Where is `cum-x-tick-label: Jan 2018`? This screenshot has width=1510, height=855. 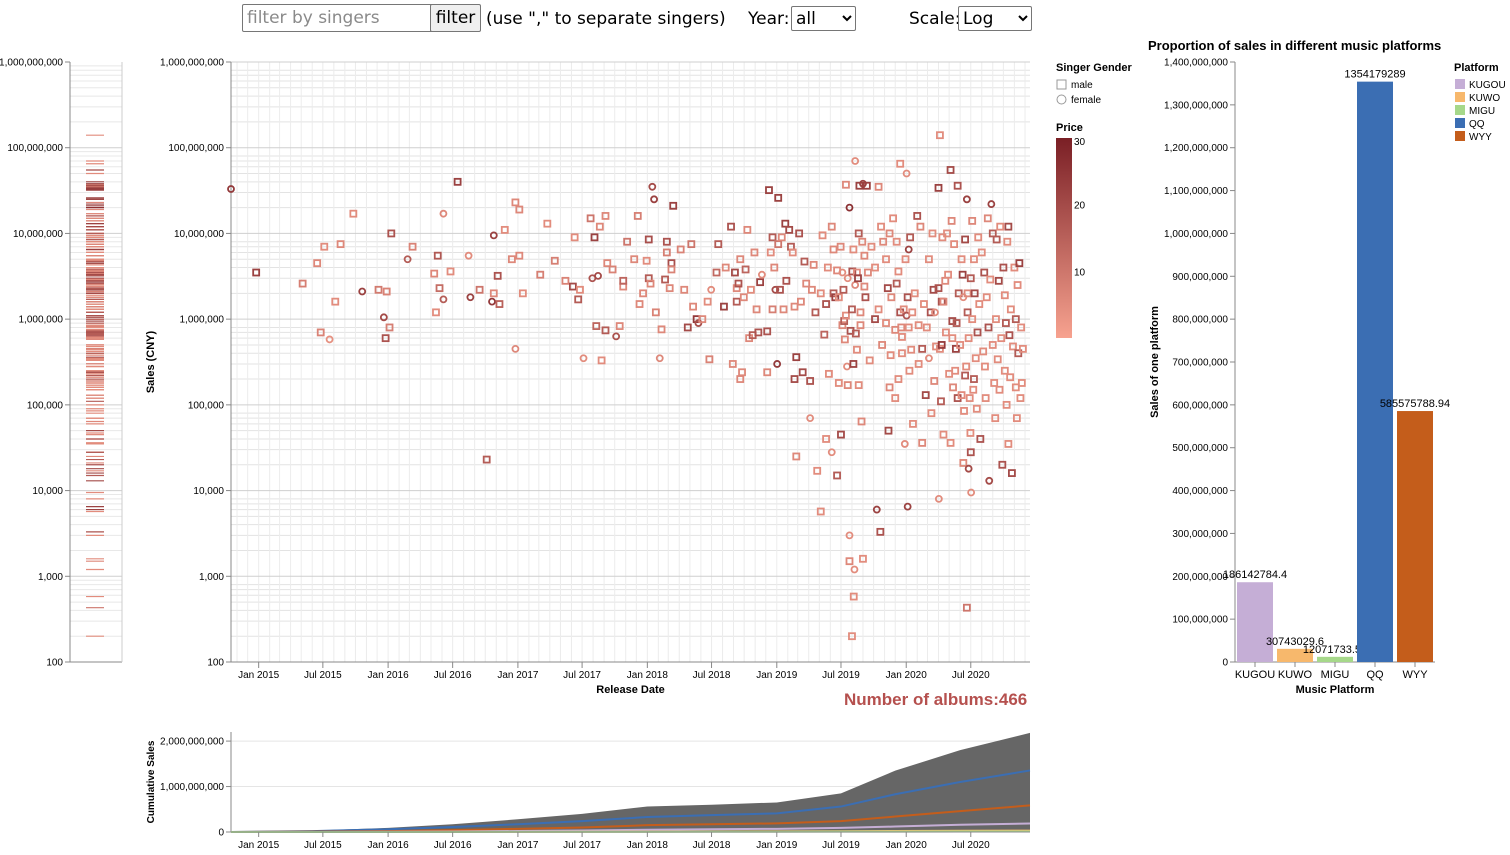 cum-x-tick-label: Jan 2018 is located at coordinates (648, 845).